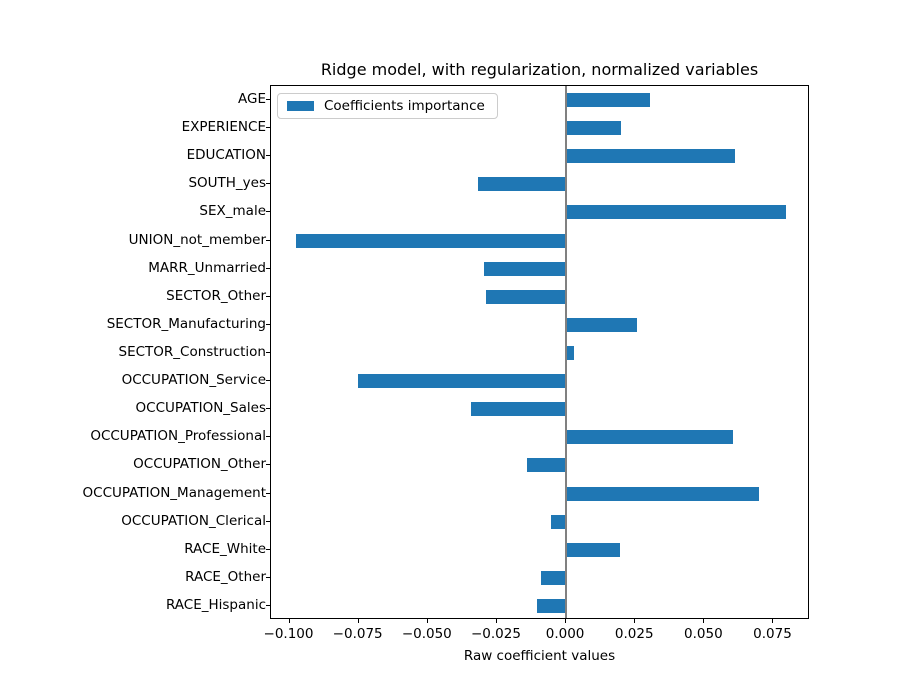 This screenshot has width=900, height=700. What do you see at coordinates (663, 493) in the screenshot?
I see `bar-OCCUPATION_Management` at bounding box center [663, 493].